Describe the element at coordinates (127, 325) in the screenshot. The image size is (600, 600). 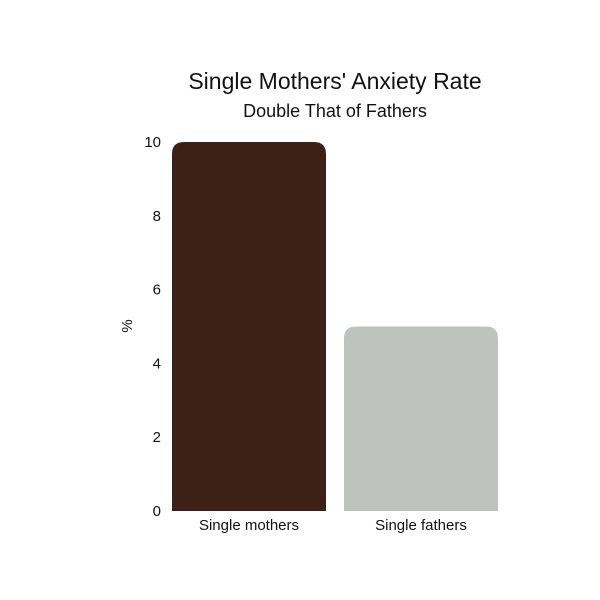
I see `y-axis-label: %` at that location.